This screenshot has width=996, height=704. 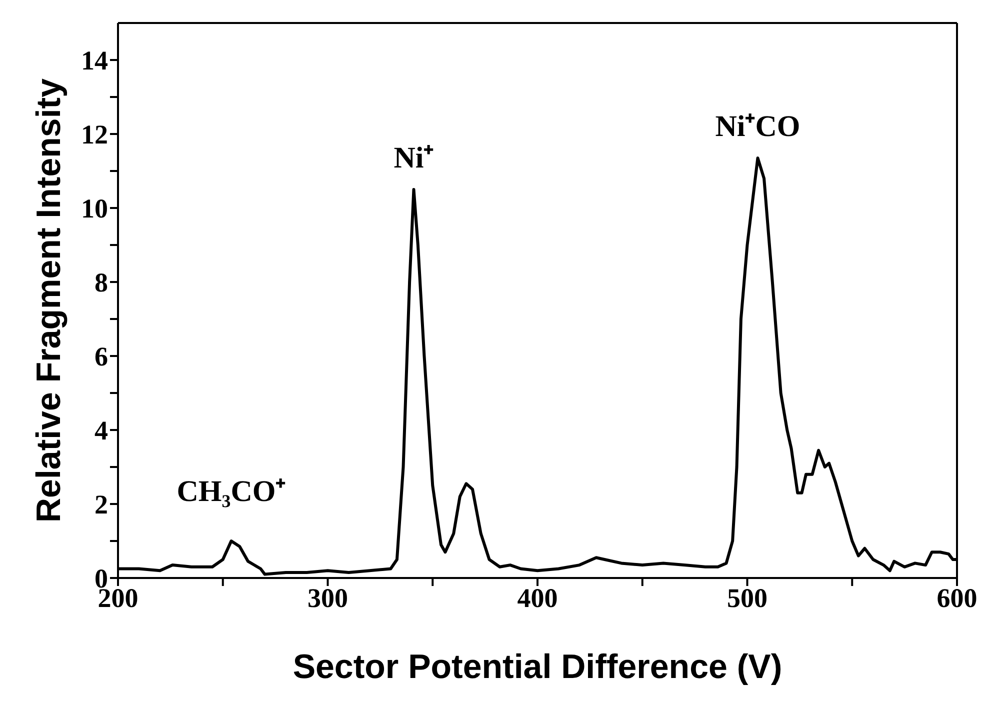 What do you see at coordinates (101, 283) in the screenshot?
I see `y-tick-label: 8` at bounding box center [101, 283].